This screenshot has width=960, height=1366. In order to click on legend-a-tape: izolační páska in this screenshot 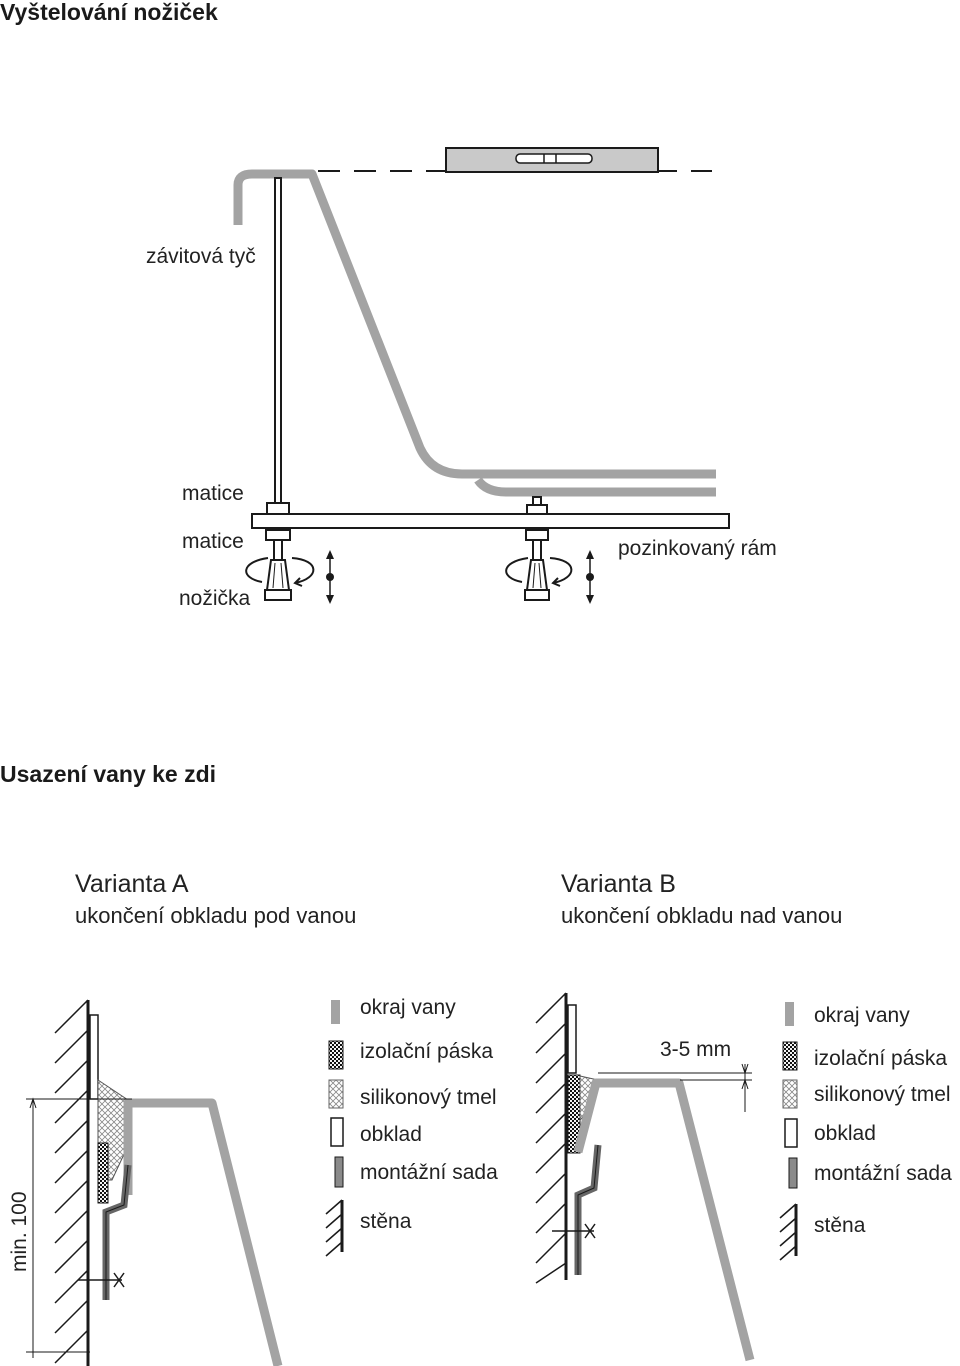, I will do `click(426, 1051)`.